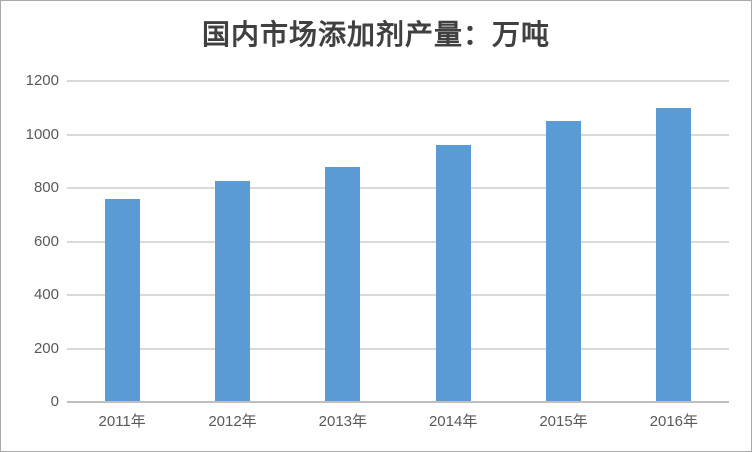 This screenshot has width=752, height=452. Describe the element at coordinates (375, 34) in the screenshot. I see `chart-title: 国内市场添加剂产量：万吨` at that location.